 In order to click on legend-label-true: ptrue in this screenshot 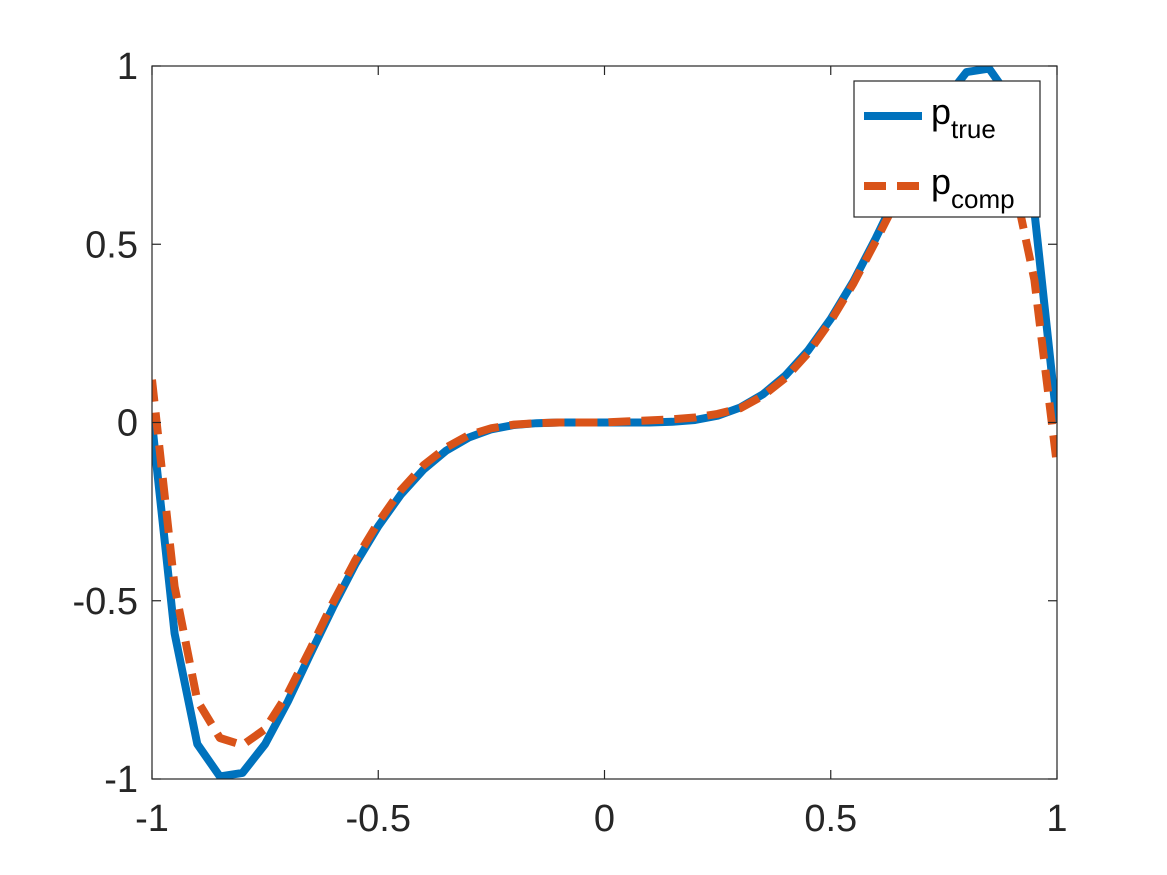, I will do `click(963, 117)`.